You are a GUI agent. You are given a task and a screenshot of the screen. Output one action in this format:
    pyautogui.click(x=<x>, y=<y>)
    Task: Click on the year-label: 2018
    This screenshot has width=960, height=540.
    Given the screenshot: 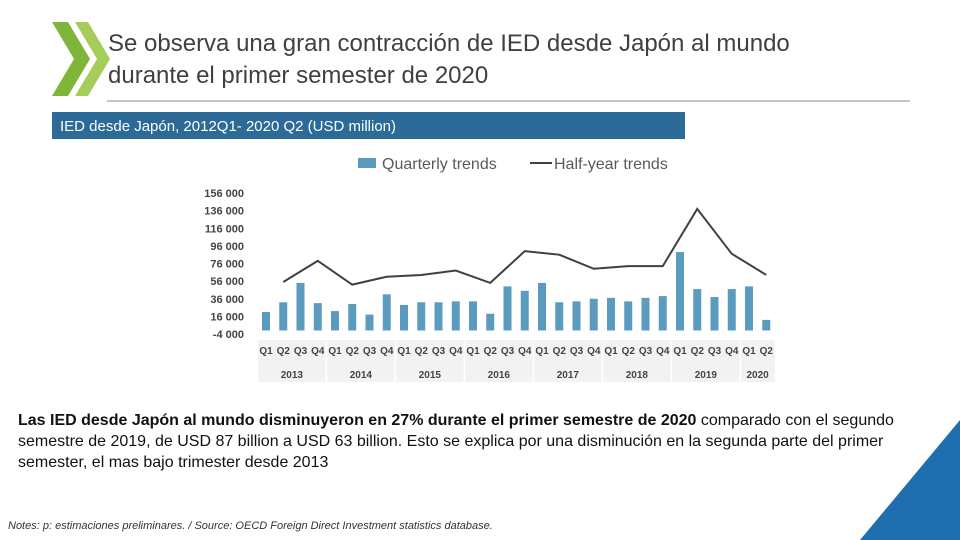 What is the action you would take?
    pyautogui.click(x=637, y=375)
    